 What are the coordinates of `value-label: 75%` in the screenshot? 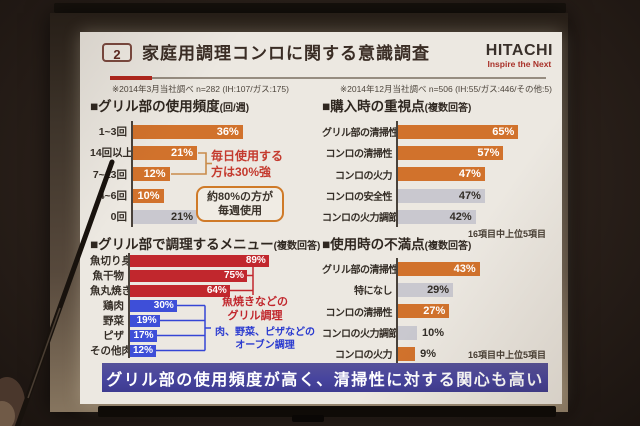 It's located at (233, 275).